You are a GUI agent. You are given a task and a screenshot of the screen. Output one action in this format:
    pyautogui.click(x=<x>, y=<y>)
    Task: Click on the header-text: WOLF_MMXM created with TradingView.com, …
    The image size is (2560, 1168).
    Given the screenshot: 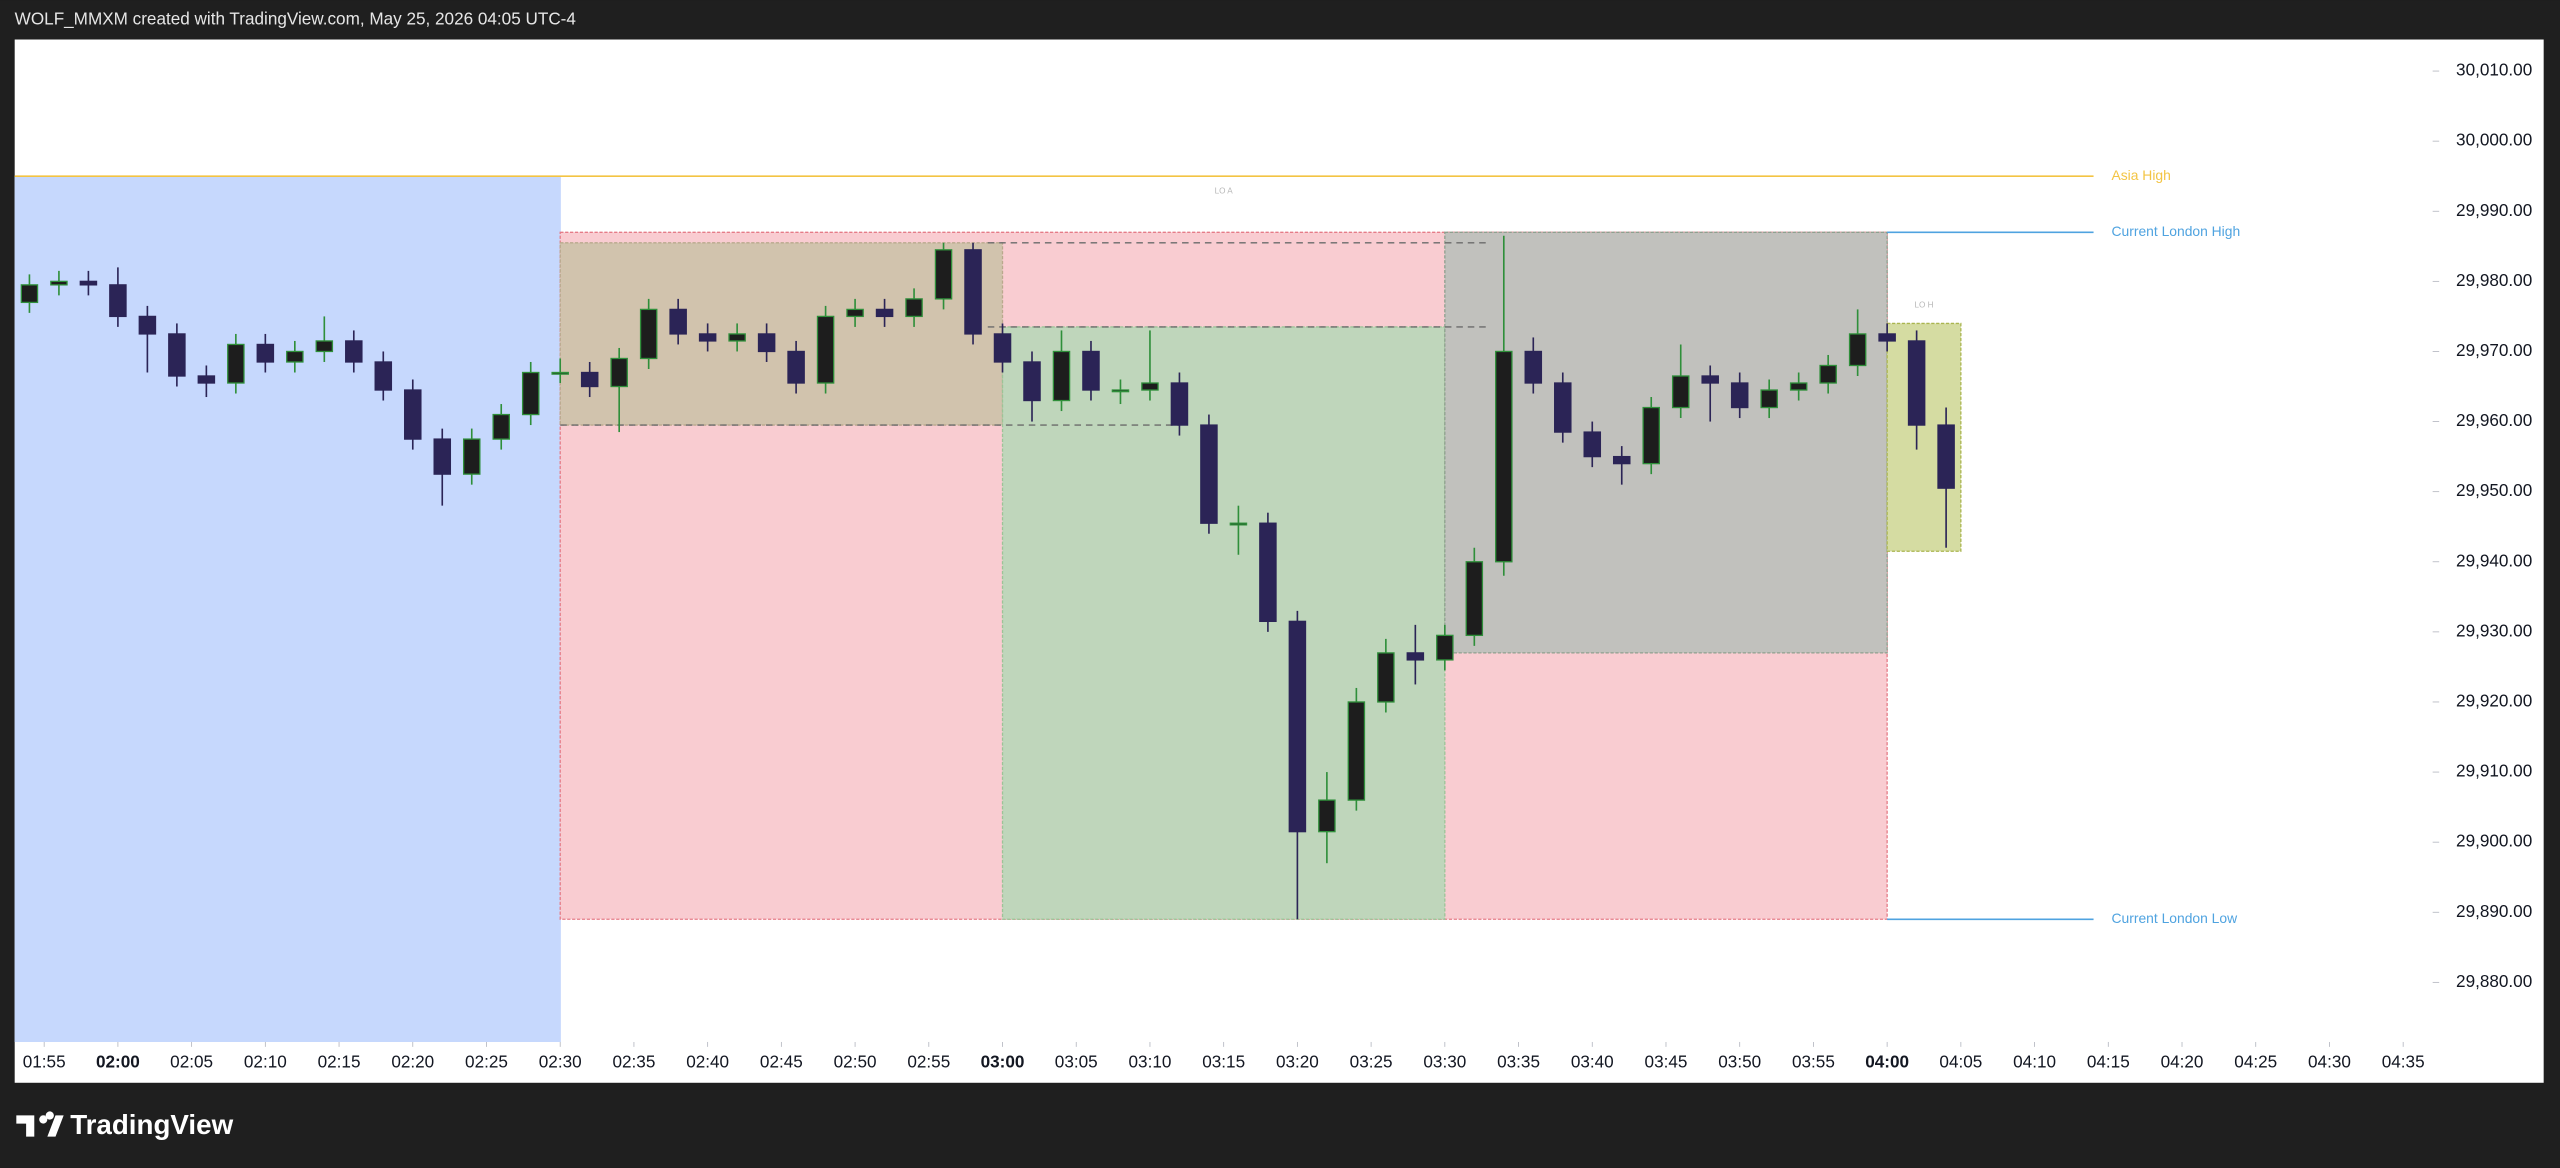 What is the action you would take?
    pyautogui.click(x=296, y=18)
    